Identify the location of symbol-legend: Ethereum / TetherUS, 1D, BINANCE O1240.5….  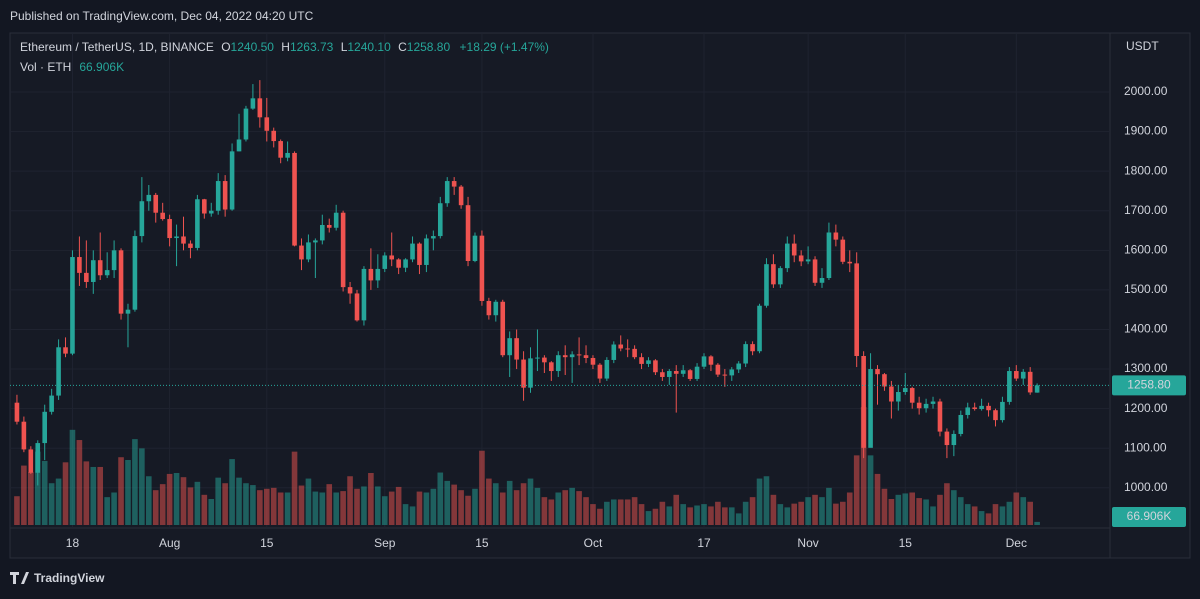
(284, 47).